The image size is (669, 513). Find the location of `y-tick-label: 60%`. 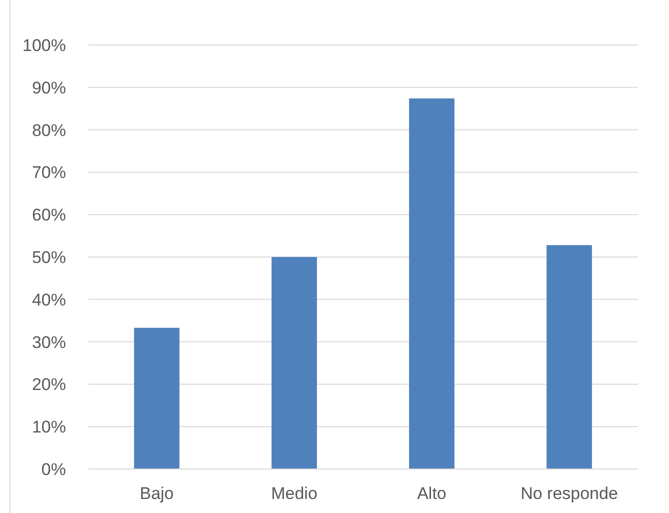

y-tick-label: 60% is located at coordinates (49, 215).